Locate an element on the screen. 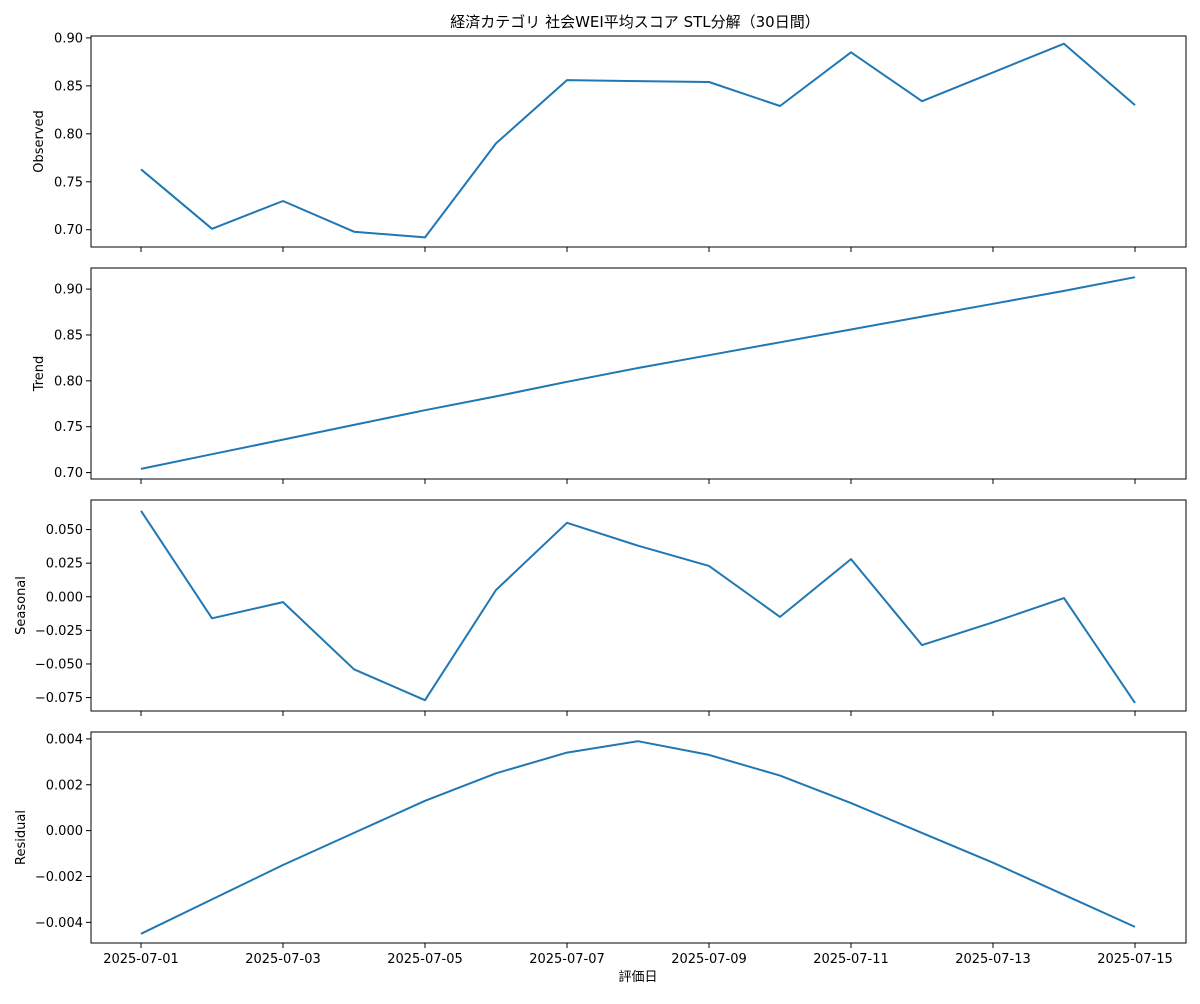  y-axis-label: Observed is located at coordinates (39, 141).